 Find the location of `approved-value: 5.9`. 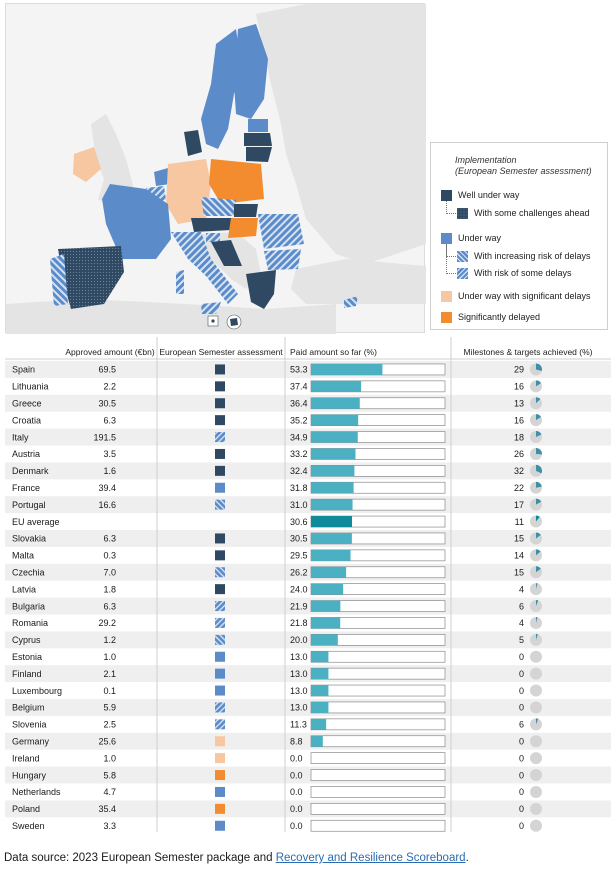

approved-value: 5.9 is located at coordinates (109, 708).